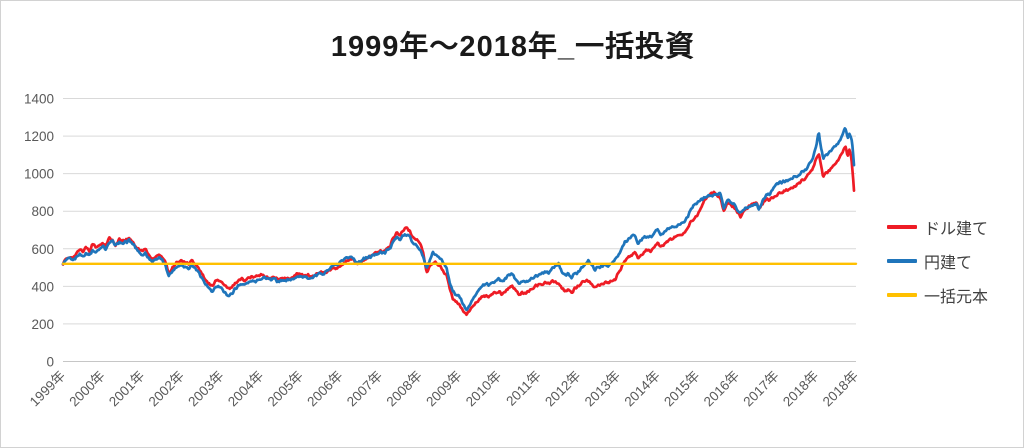  Describe the element at coordinates (443, 388) in the screenshot. I see `x-axis-tick-label: 2009年` at that location.